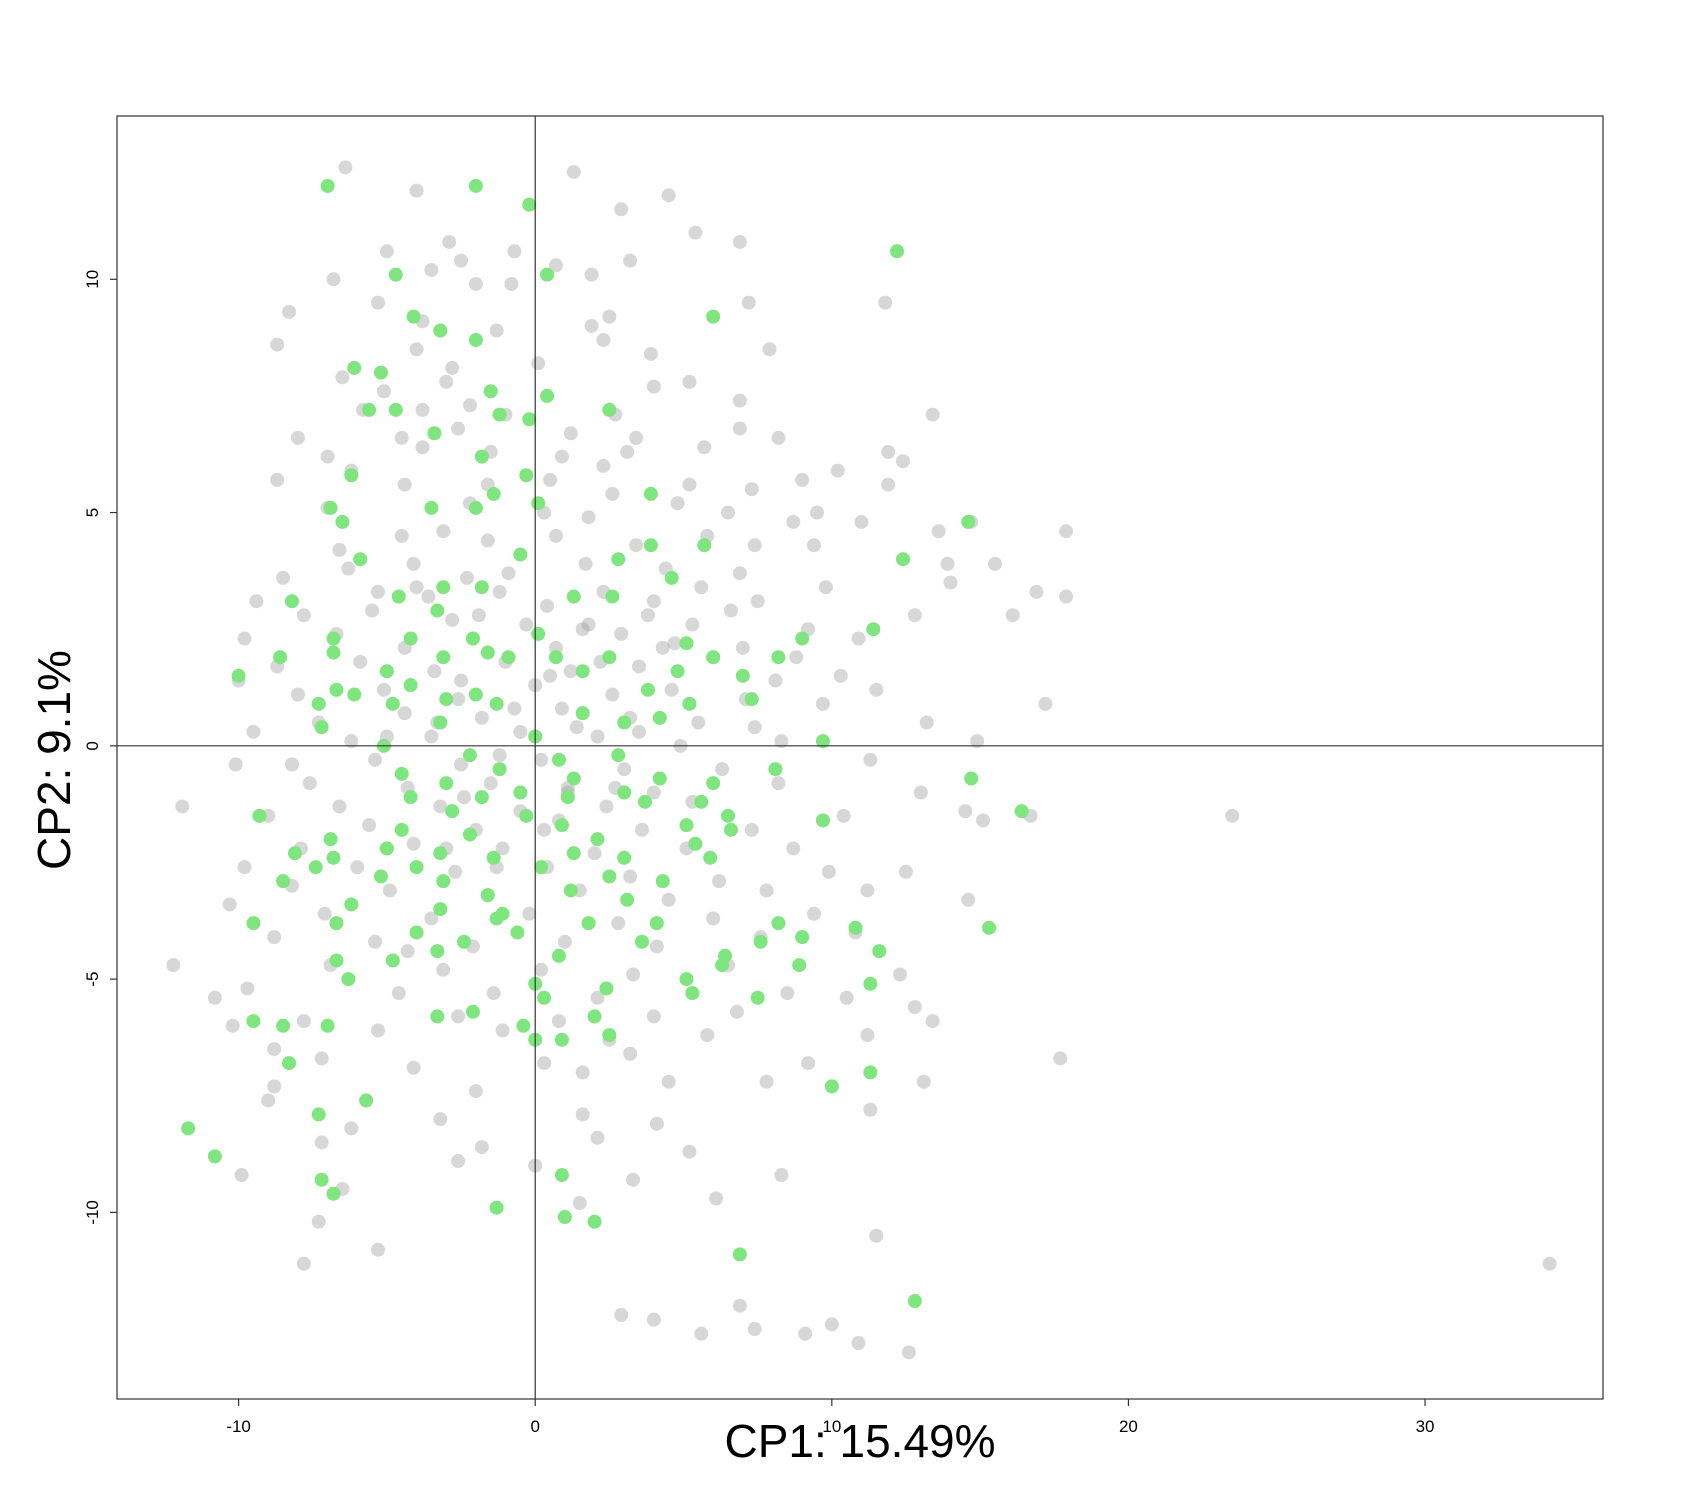 The width and height of the screenshot is (1700, 1500). Describe the element at coordinates (92, 512) in the screenshot. I see `y-tick-label: 5` at that location.